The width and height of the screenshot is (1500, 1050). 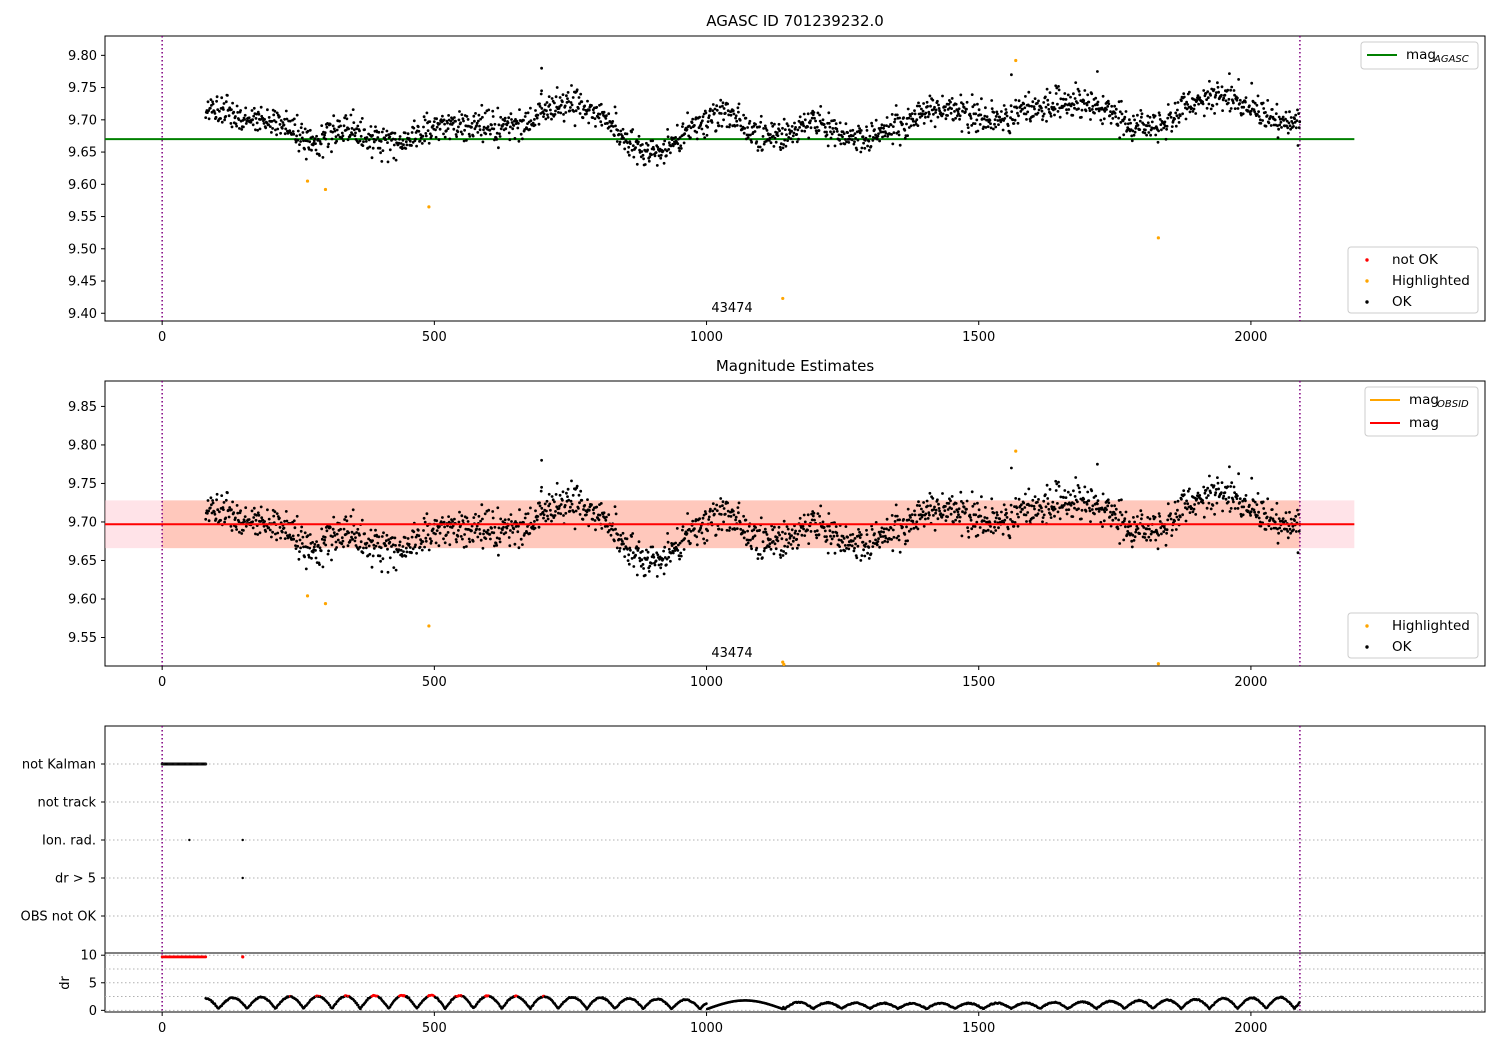 I want to click on y-tick-label: 9.75, so click(x=82, y=88).